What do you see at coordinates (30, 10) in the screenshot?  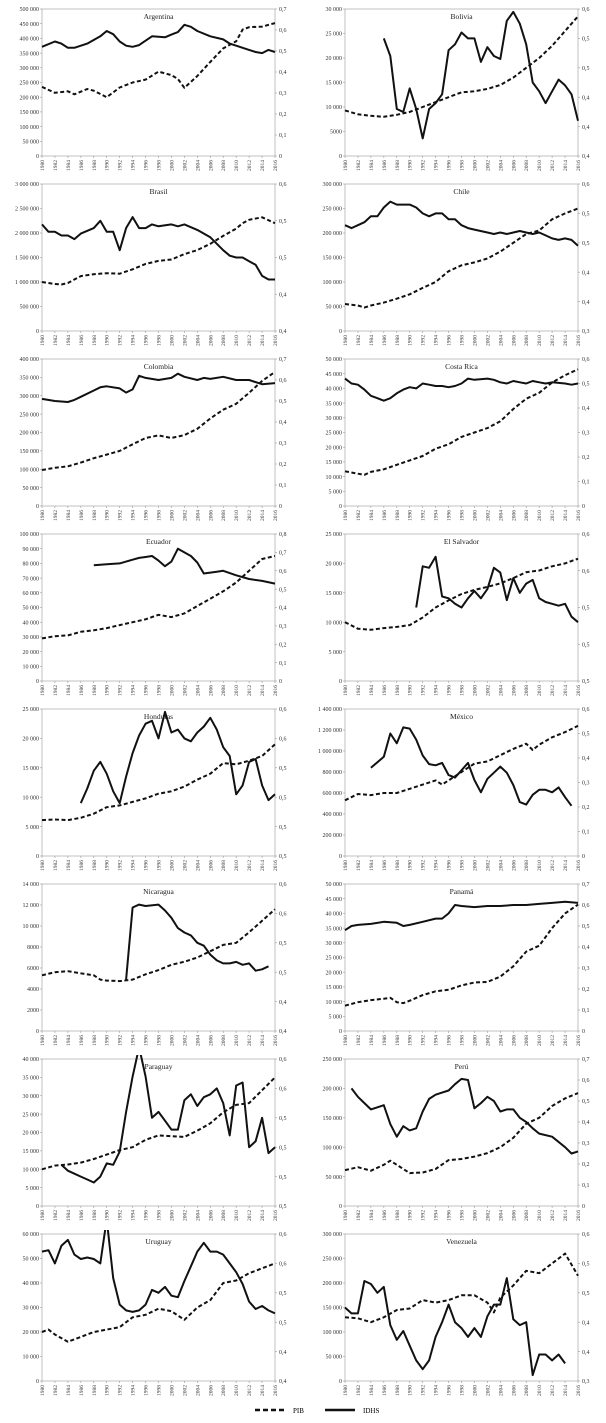 I see `y-left-tick-label: 500 000` at bounding box center [30, 10].